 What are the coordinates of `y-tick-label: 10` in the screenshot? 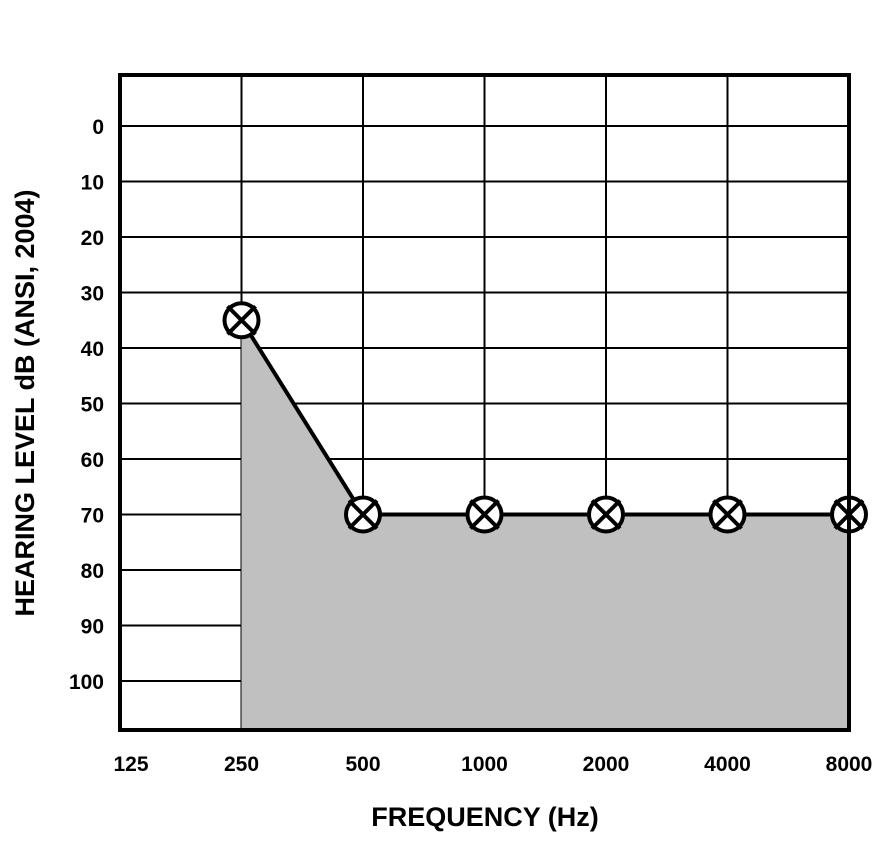 It's located at (92, 183).